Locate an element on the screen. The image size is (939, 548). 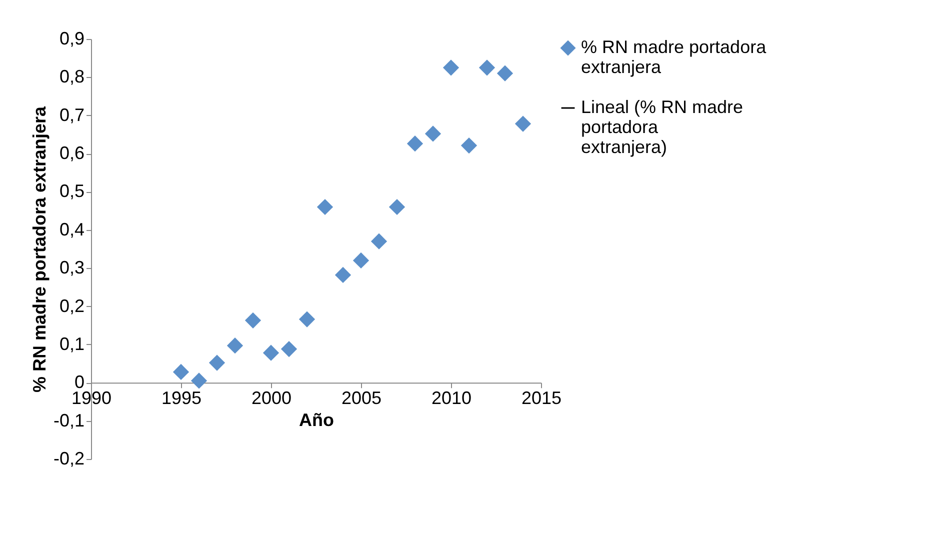
y-tick-label: -0,1 is located at coordinates (68, 420).